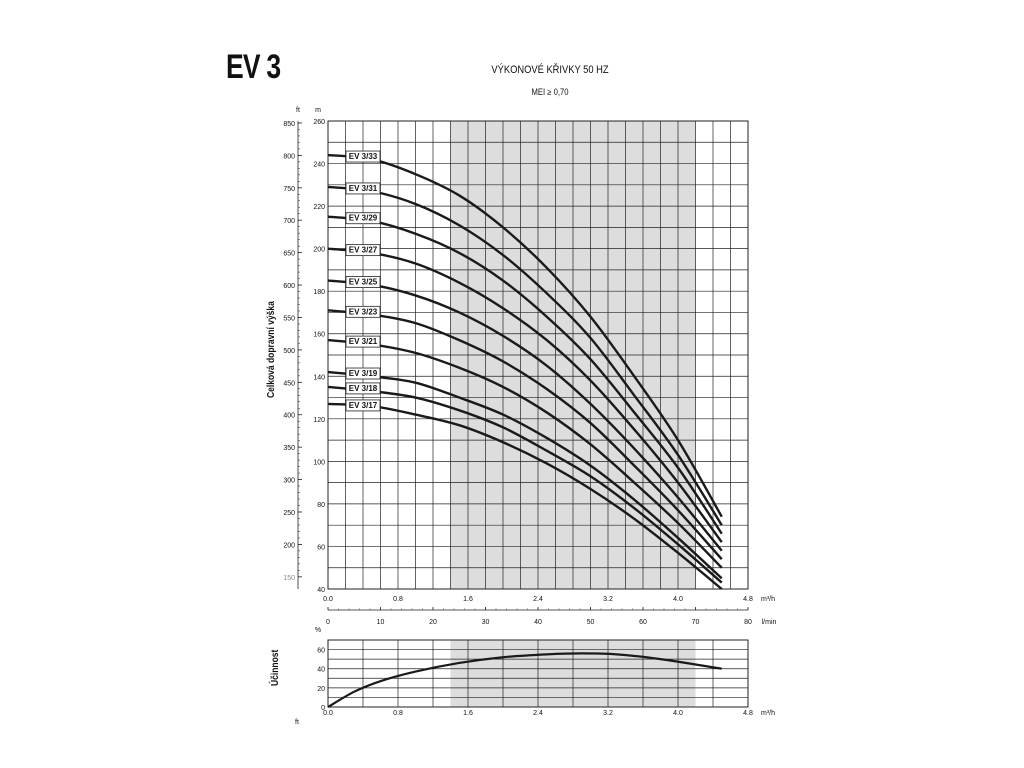 This screenshot has width=1024, height=768. Describe the element at coordinates (550, 92) in the screenshot. I see `chart-subtitle: MEI ≥ 0,70` at that location.